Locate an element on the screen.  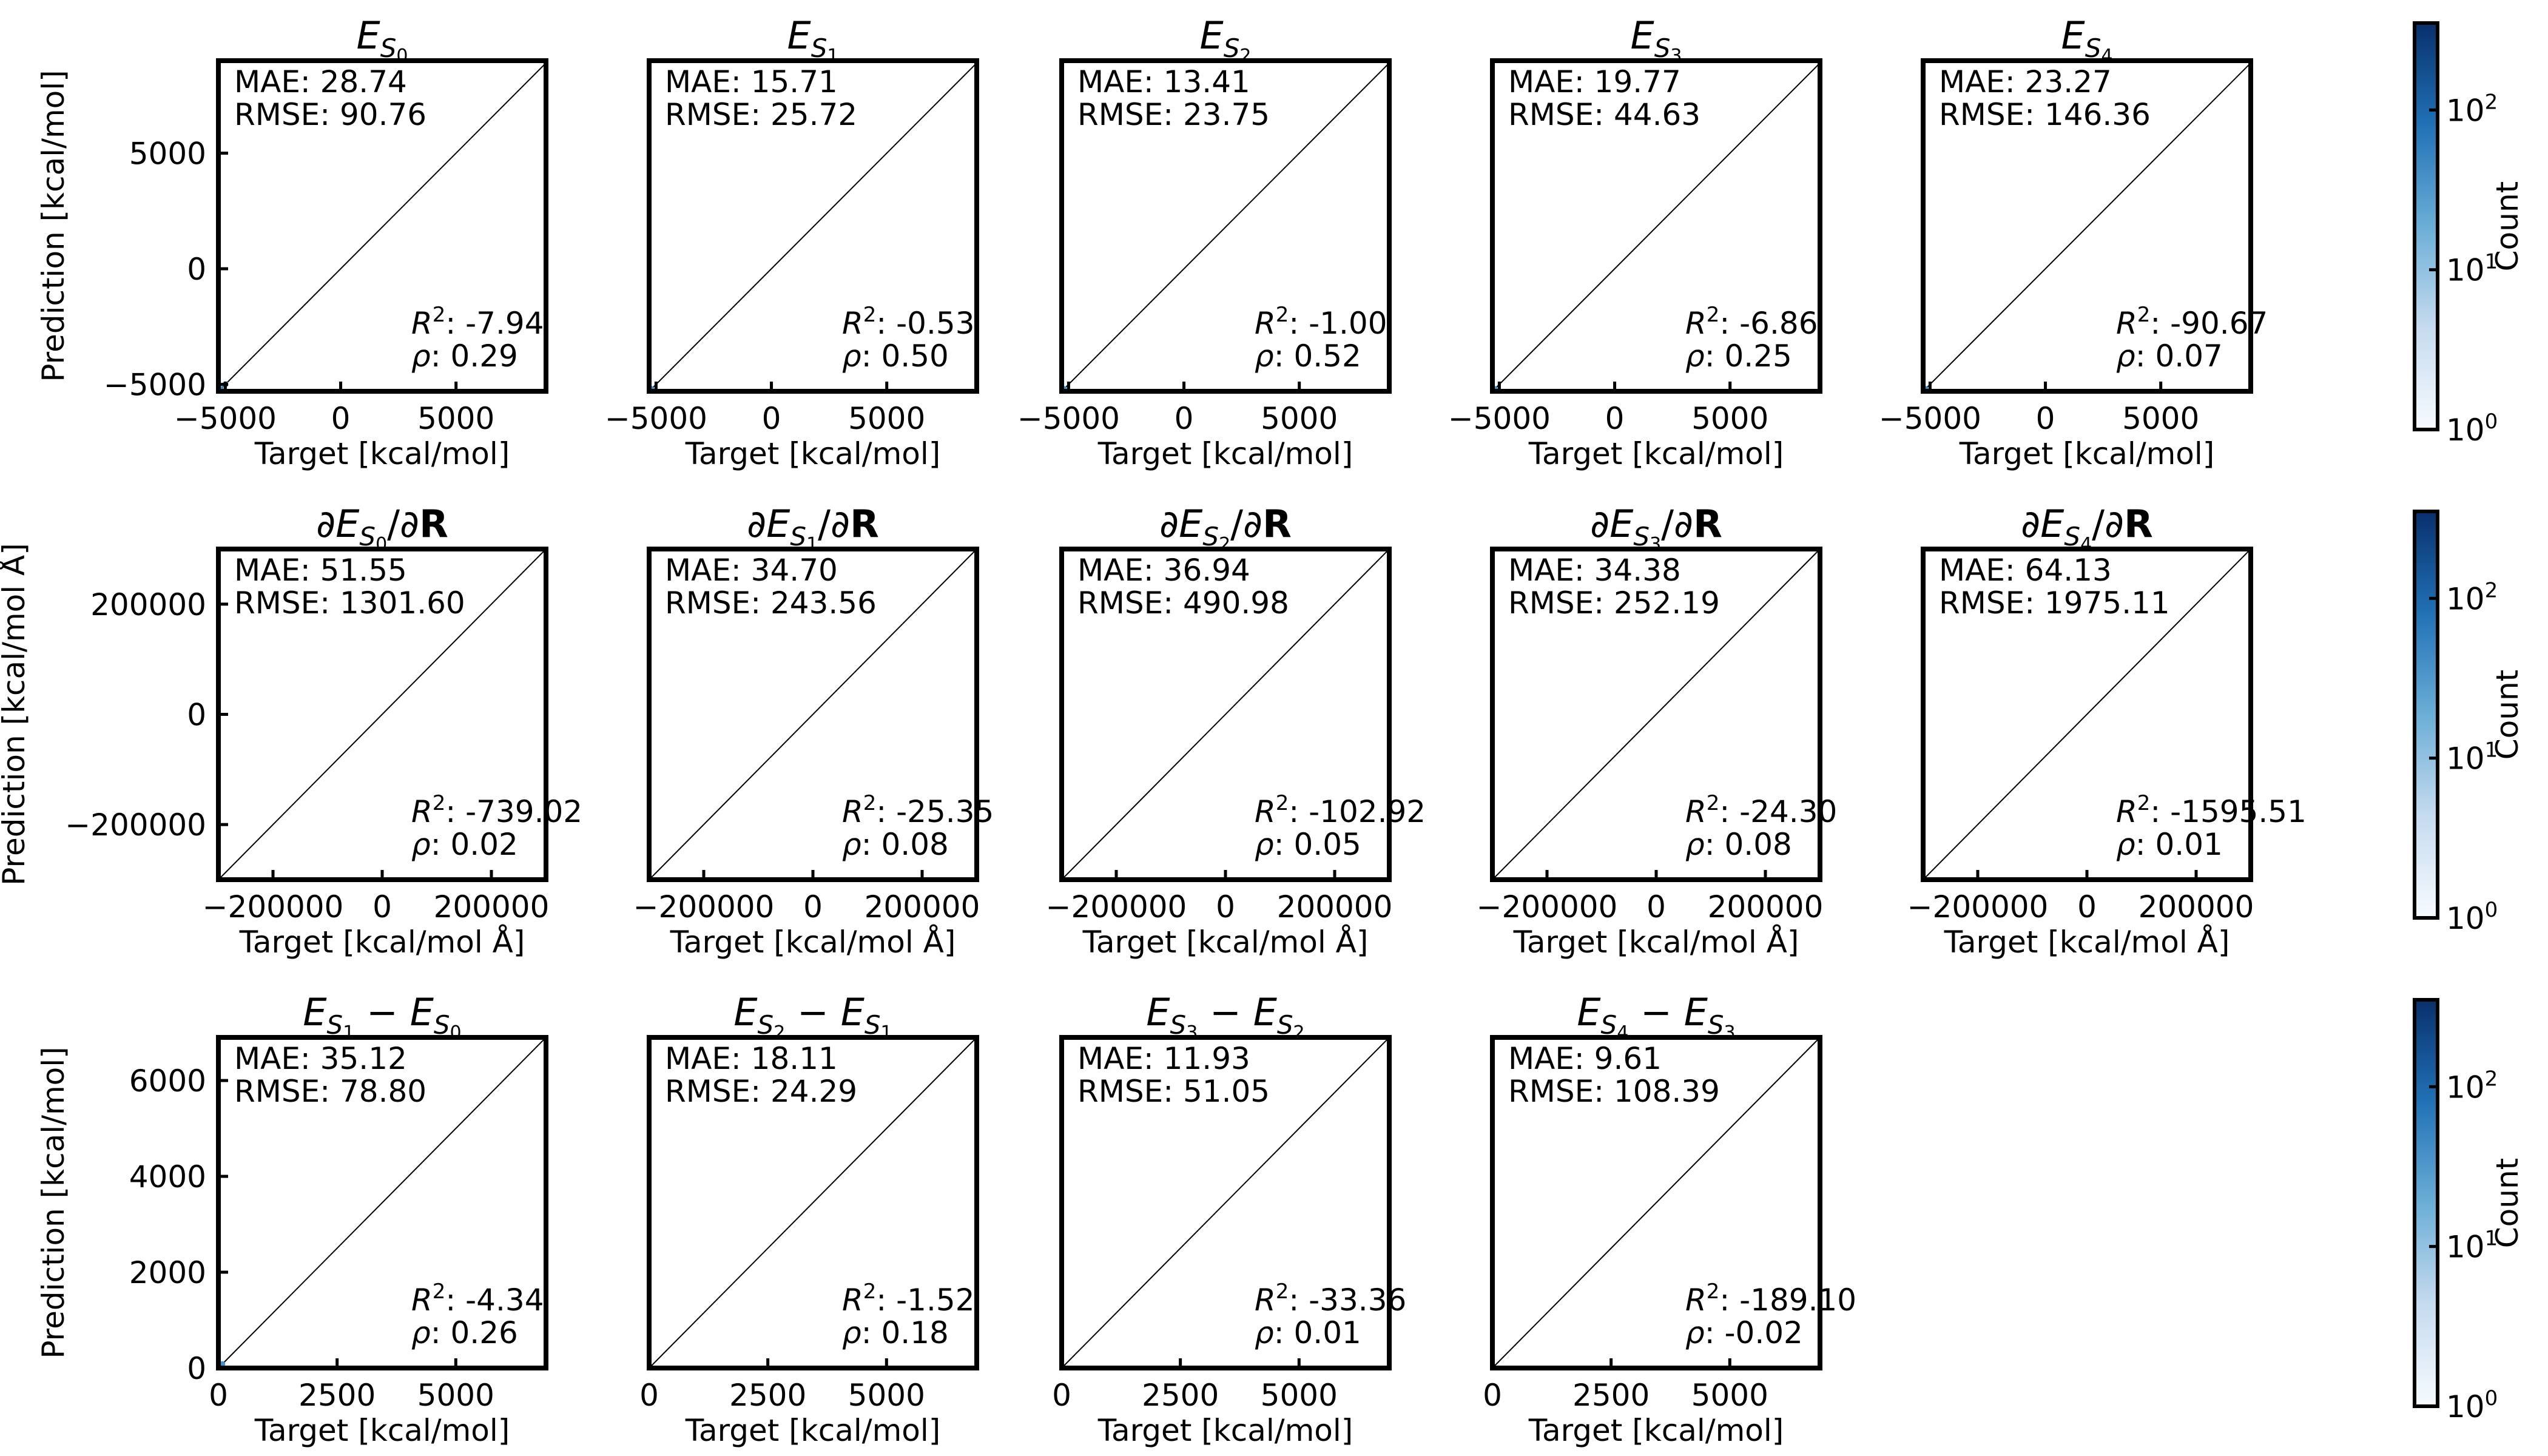
y-tick-label: 0 is located at coordinates (196, 1368).